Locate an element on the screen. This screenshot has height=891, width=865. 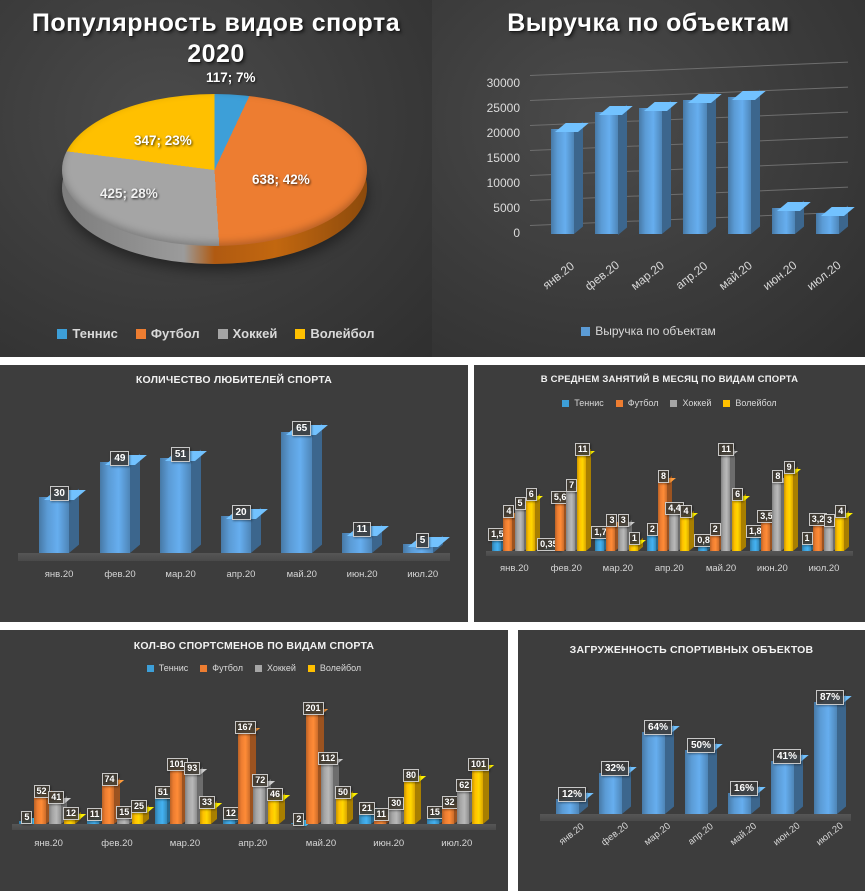
bar-value-label: 20 is located at coordinates (241, 512).